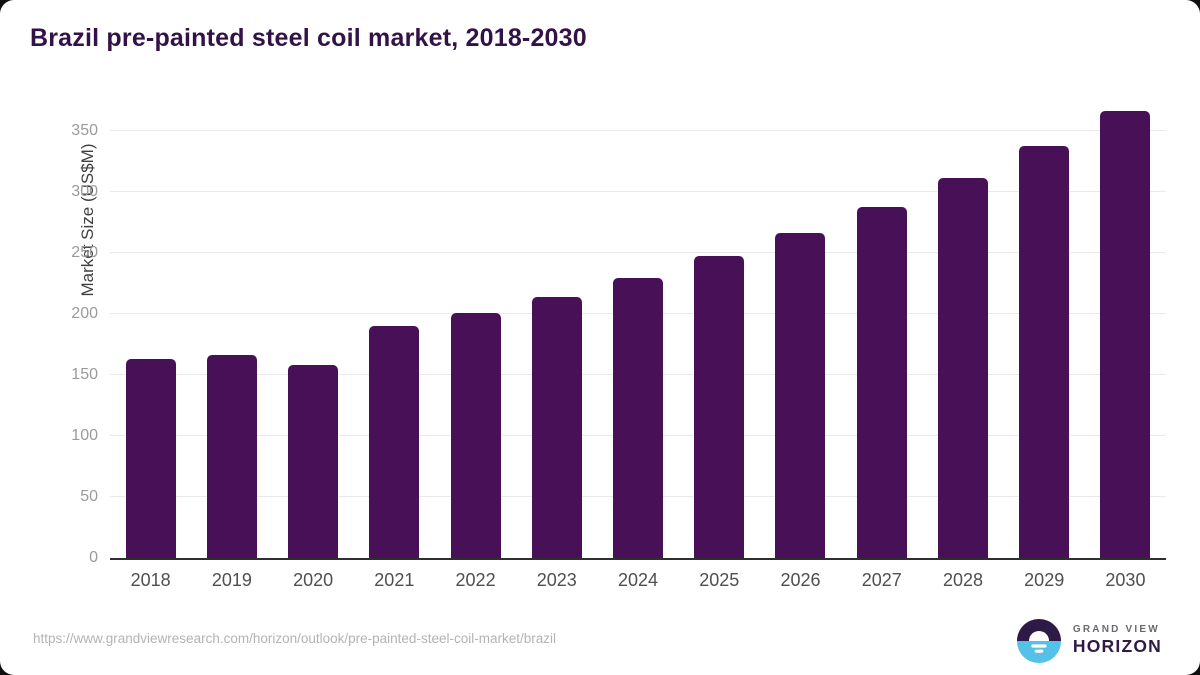  Describe the element at coordinates (84, 252) in the screenshot. I see `y-tick-label-250: 250` at that location.